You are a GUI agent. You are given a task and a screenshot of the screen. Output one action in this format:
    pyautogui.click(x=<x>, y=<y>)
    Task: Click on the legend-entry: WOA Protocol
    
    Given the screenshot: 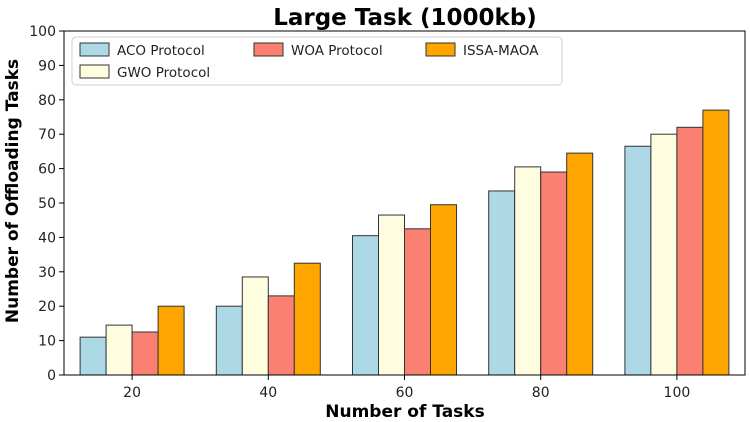 What is the action you would take?
    pyautogui.click(x=337, y=51)
    